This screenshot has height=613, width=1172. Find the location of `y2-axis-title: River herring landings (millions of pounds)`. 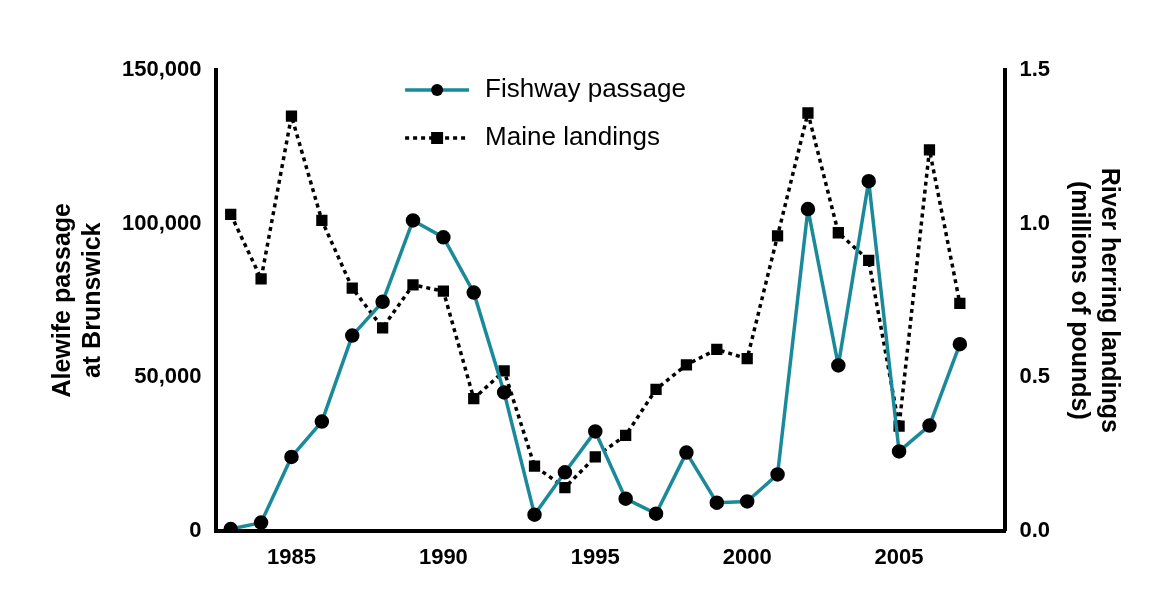

y2-axis-title: River herring landings (millions of pounds) is located at coordinates (1096, 300).